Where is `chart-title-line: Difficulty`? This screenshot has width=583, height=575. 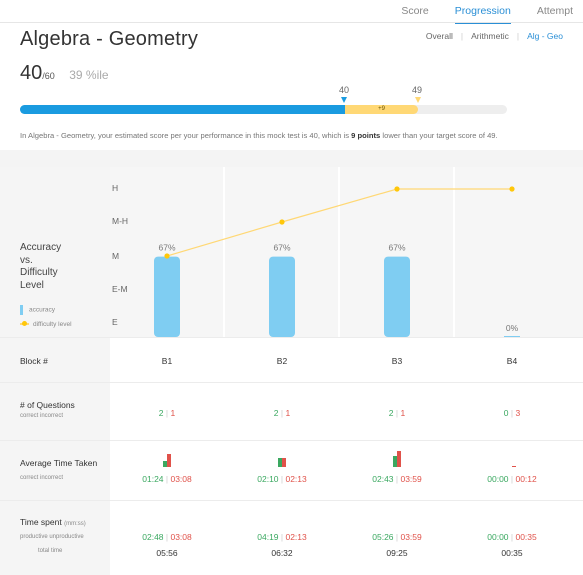 chart-title-line: Difficulty is located at coordinates (39, 272).